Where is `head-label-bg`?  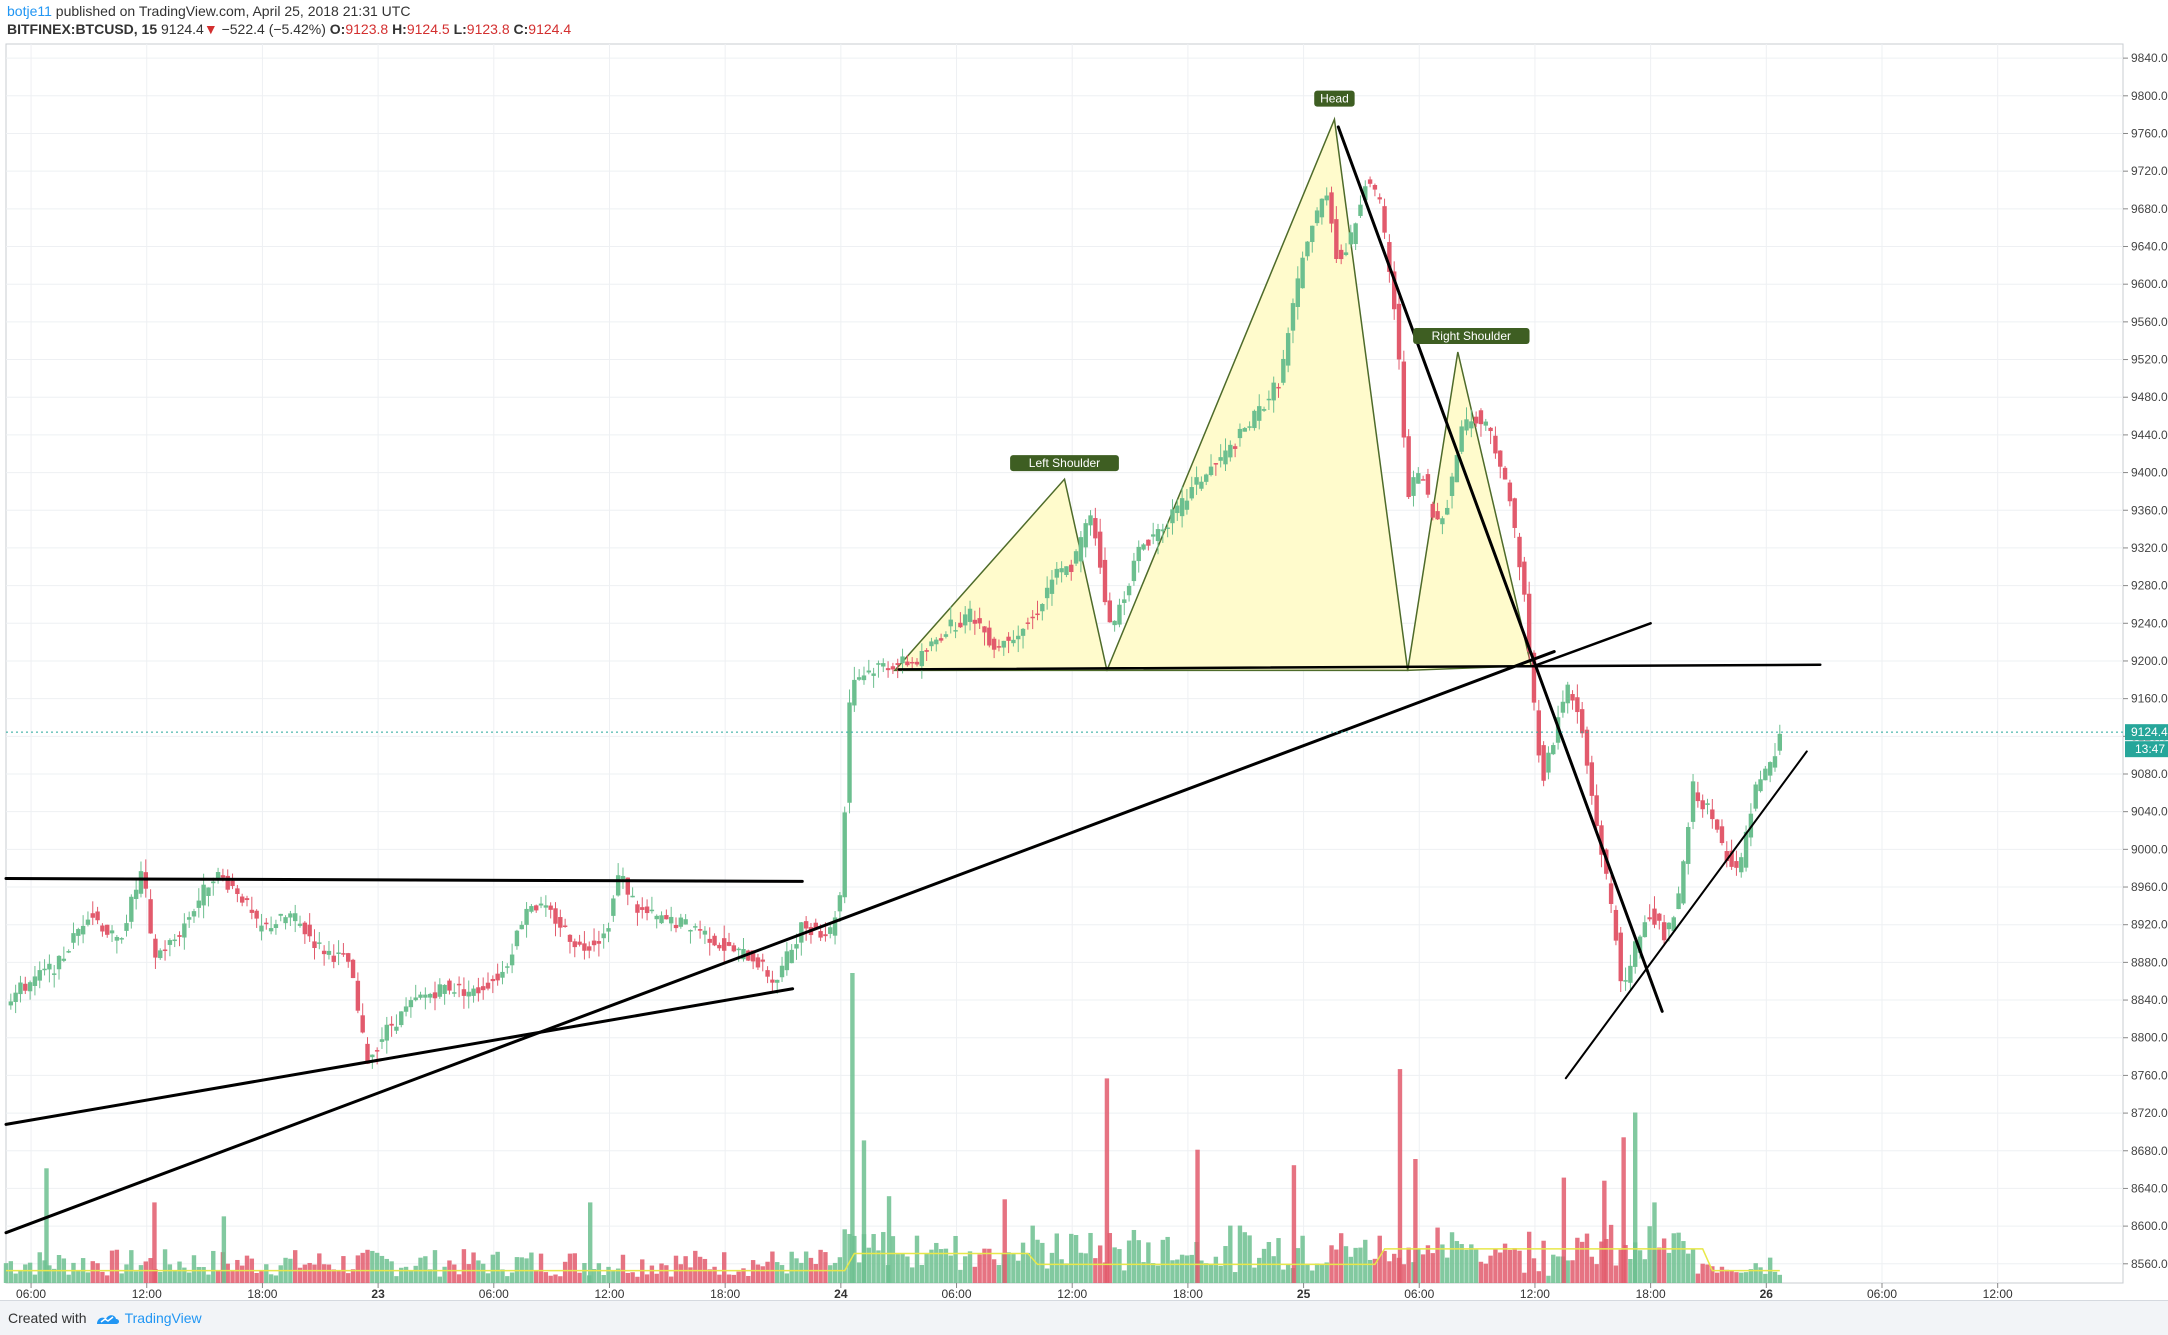
head-label-bg is located at coordinates (1334, 98).